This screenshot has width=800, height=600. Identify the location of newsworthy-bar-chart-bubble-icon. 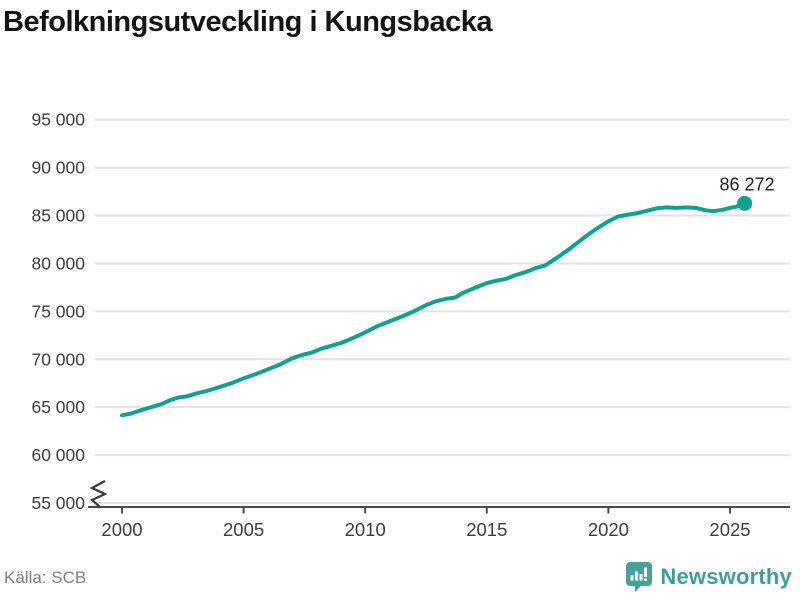
(639, 577).